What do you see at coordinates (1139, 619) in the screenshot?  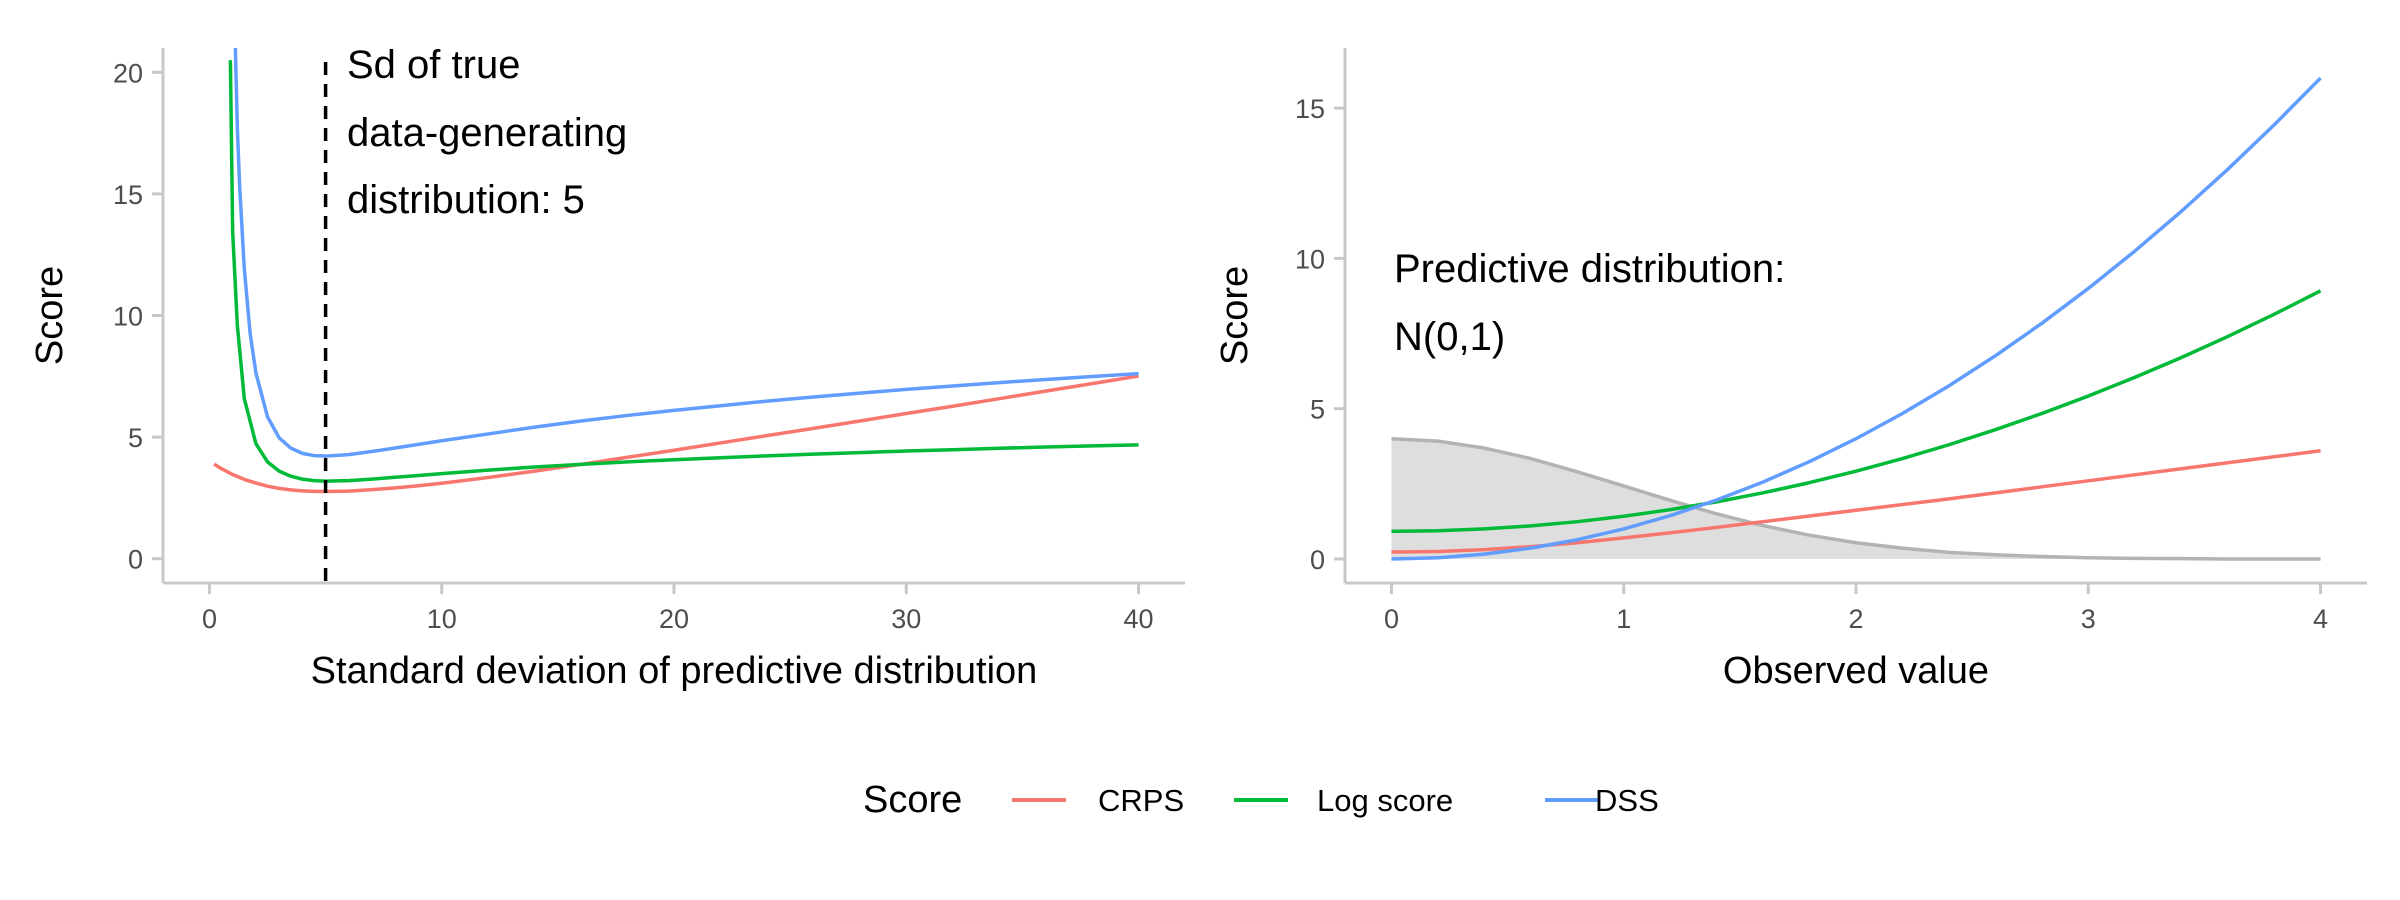 I see `x-tick-label: 40` at bounding box center [1139, 619].